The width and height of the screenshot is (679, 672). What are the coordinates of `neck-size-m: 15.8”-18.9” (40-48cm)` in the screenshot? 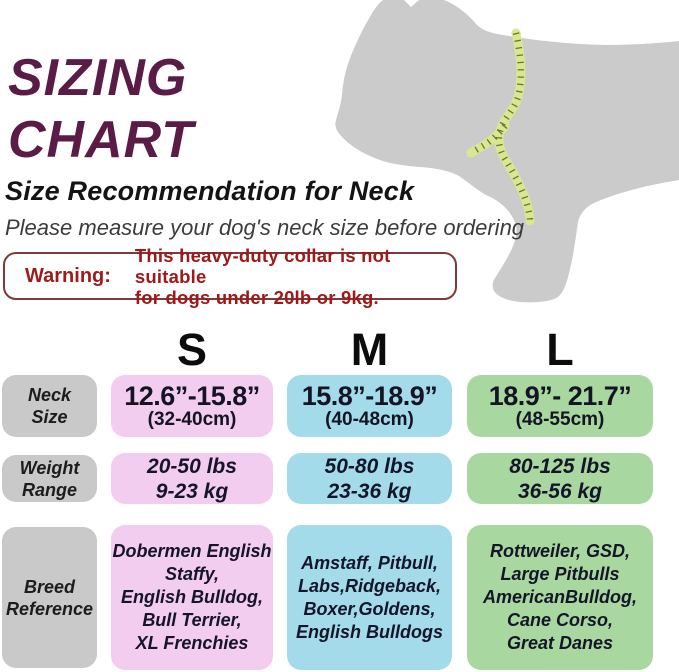 It's located at (369, 406).